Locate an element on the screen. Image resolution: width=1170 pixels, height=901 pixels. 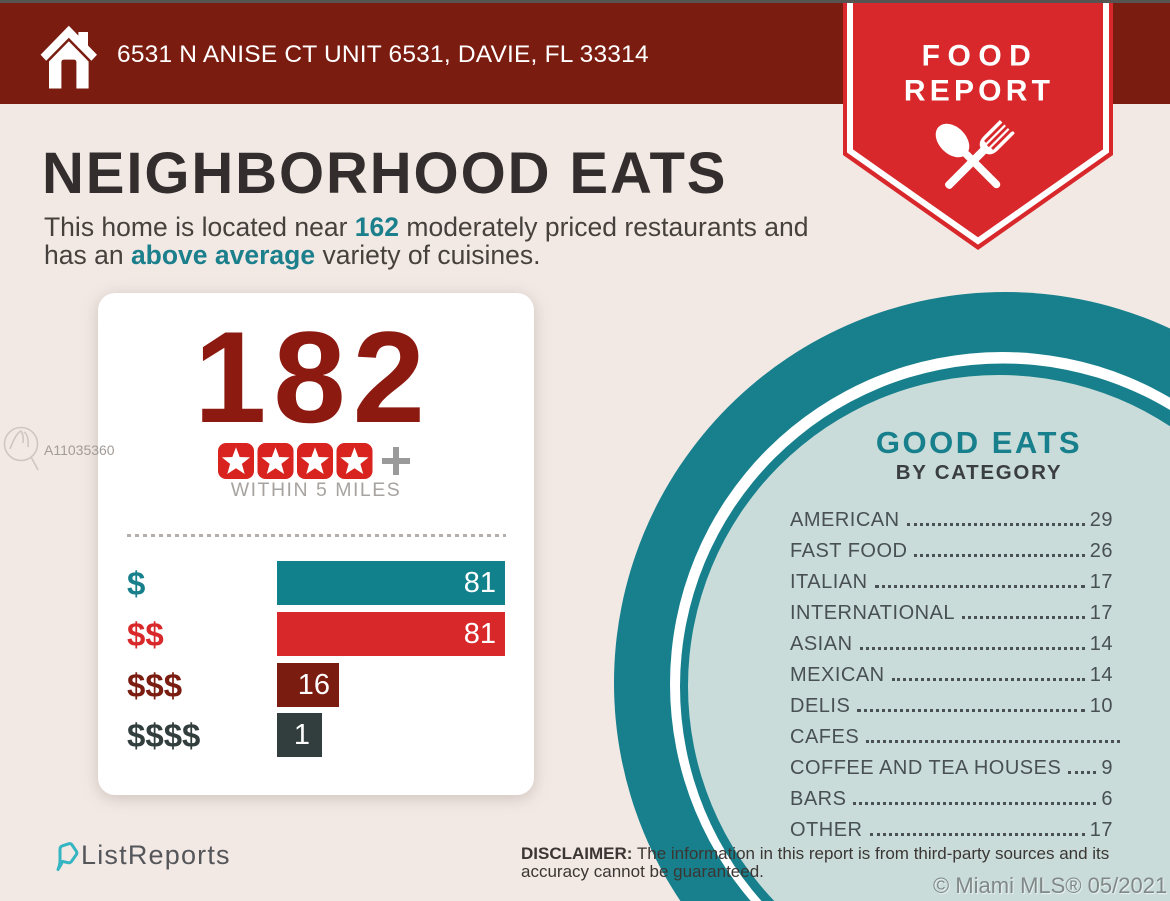
svg-text: REPORT is located at coordinates (979, 91).